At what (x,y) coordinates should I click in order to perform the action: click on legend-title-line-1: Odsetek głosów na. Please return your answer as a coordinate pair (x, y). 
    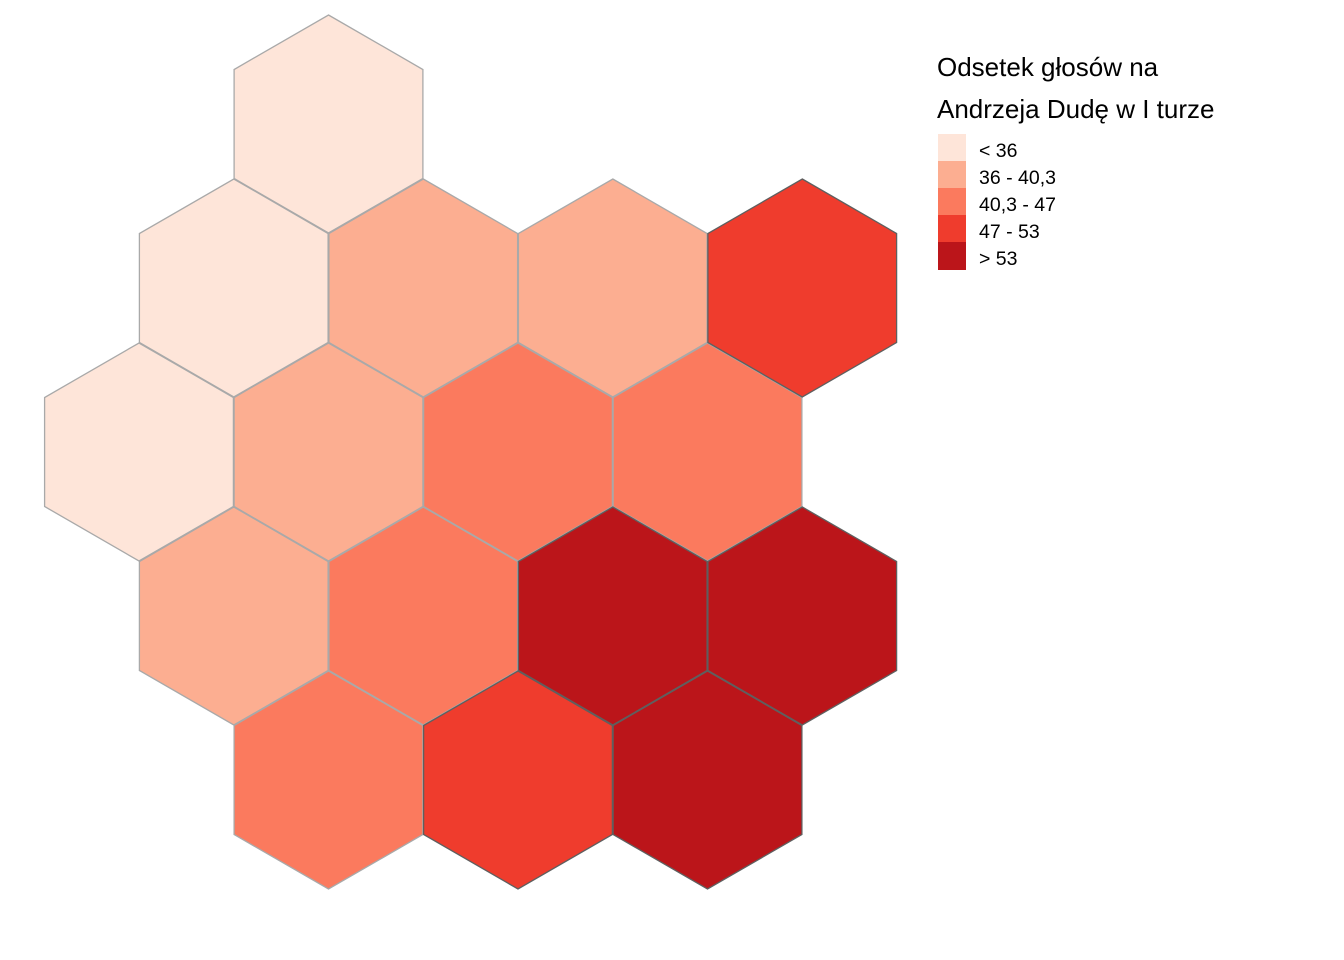
    Looking at the image, I should click on (1048, 67).